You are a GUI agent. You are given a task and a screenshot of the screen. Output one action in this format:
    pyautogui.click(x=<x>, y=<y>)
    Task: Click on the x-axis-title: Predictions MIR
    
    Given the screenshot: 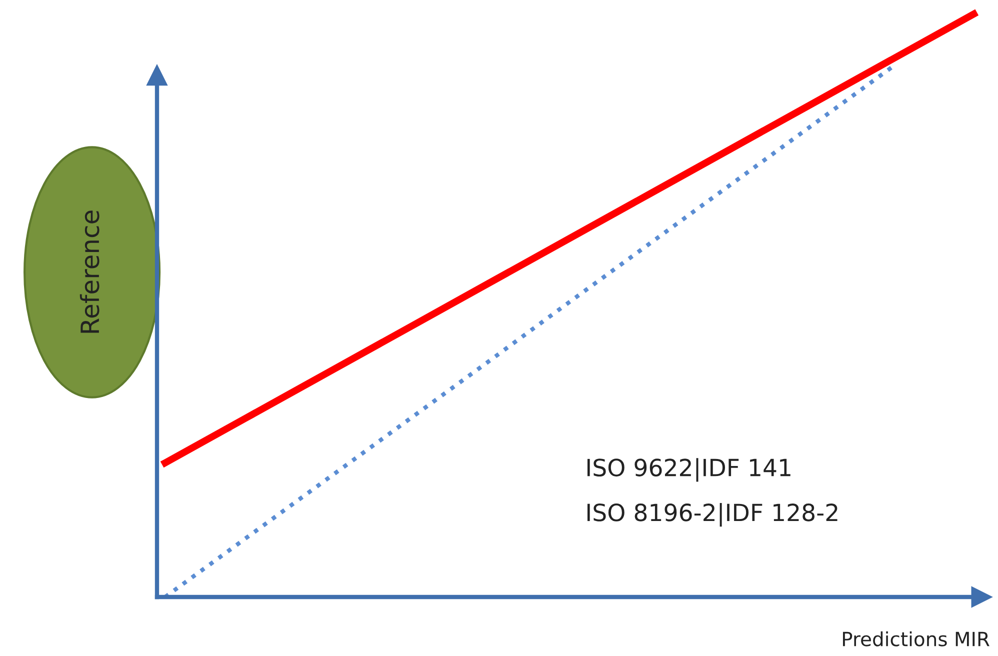 What is the action you would take?
    pyautogui.click(x=916, y=638)
    